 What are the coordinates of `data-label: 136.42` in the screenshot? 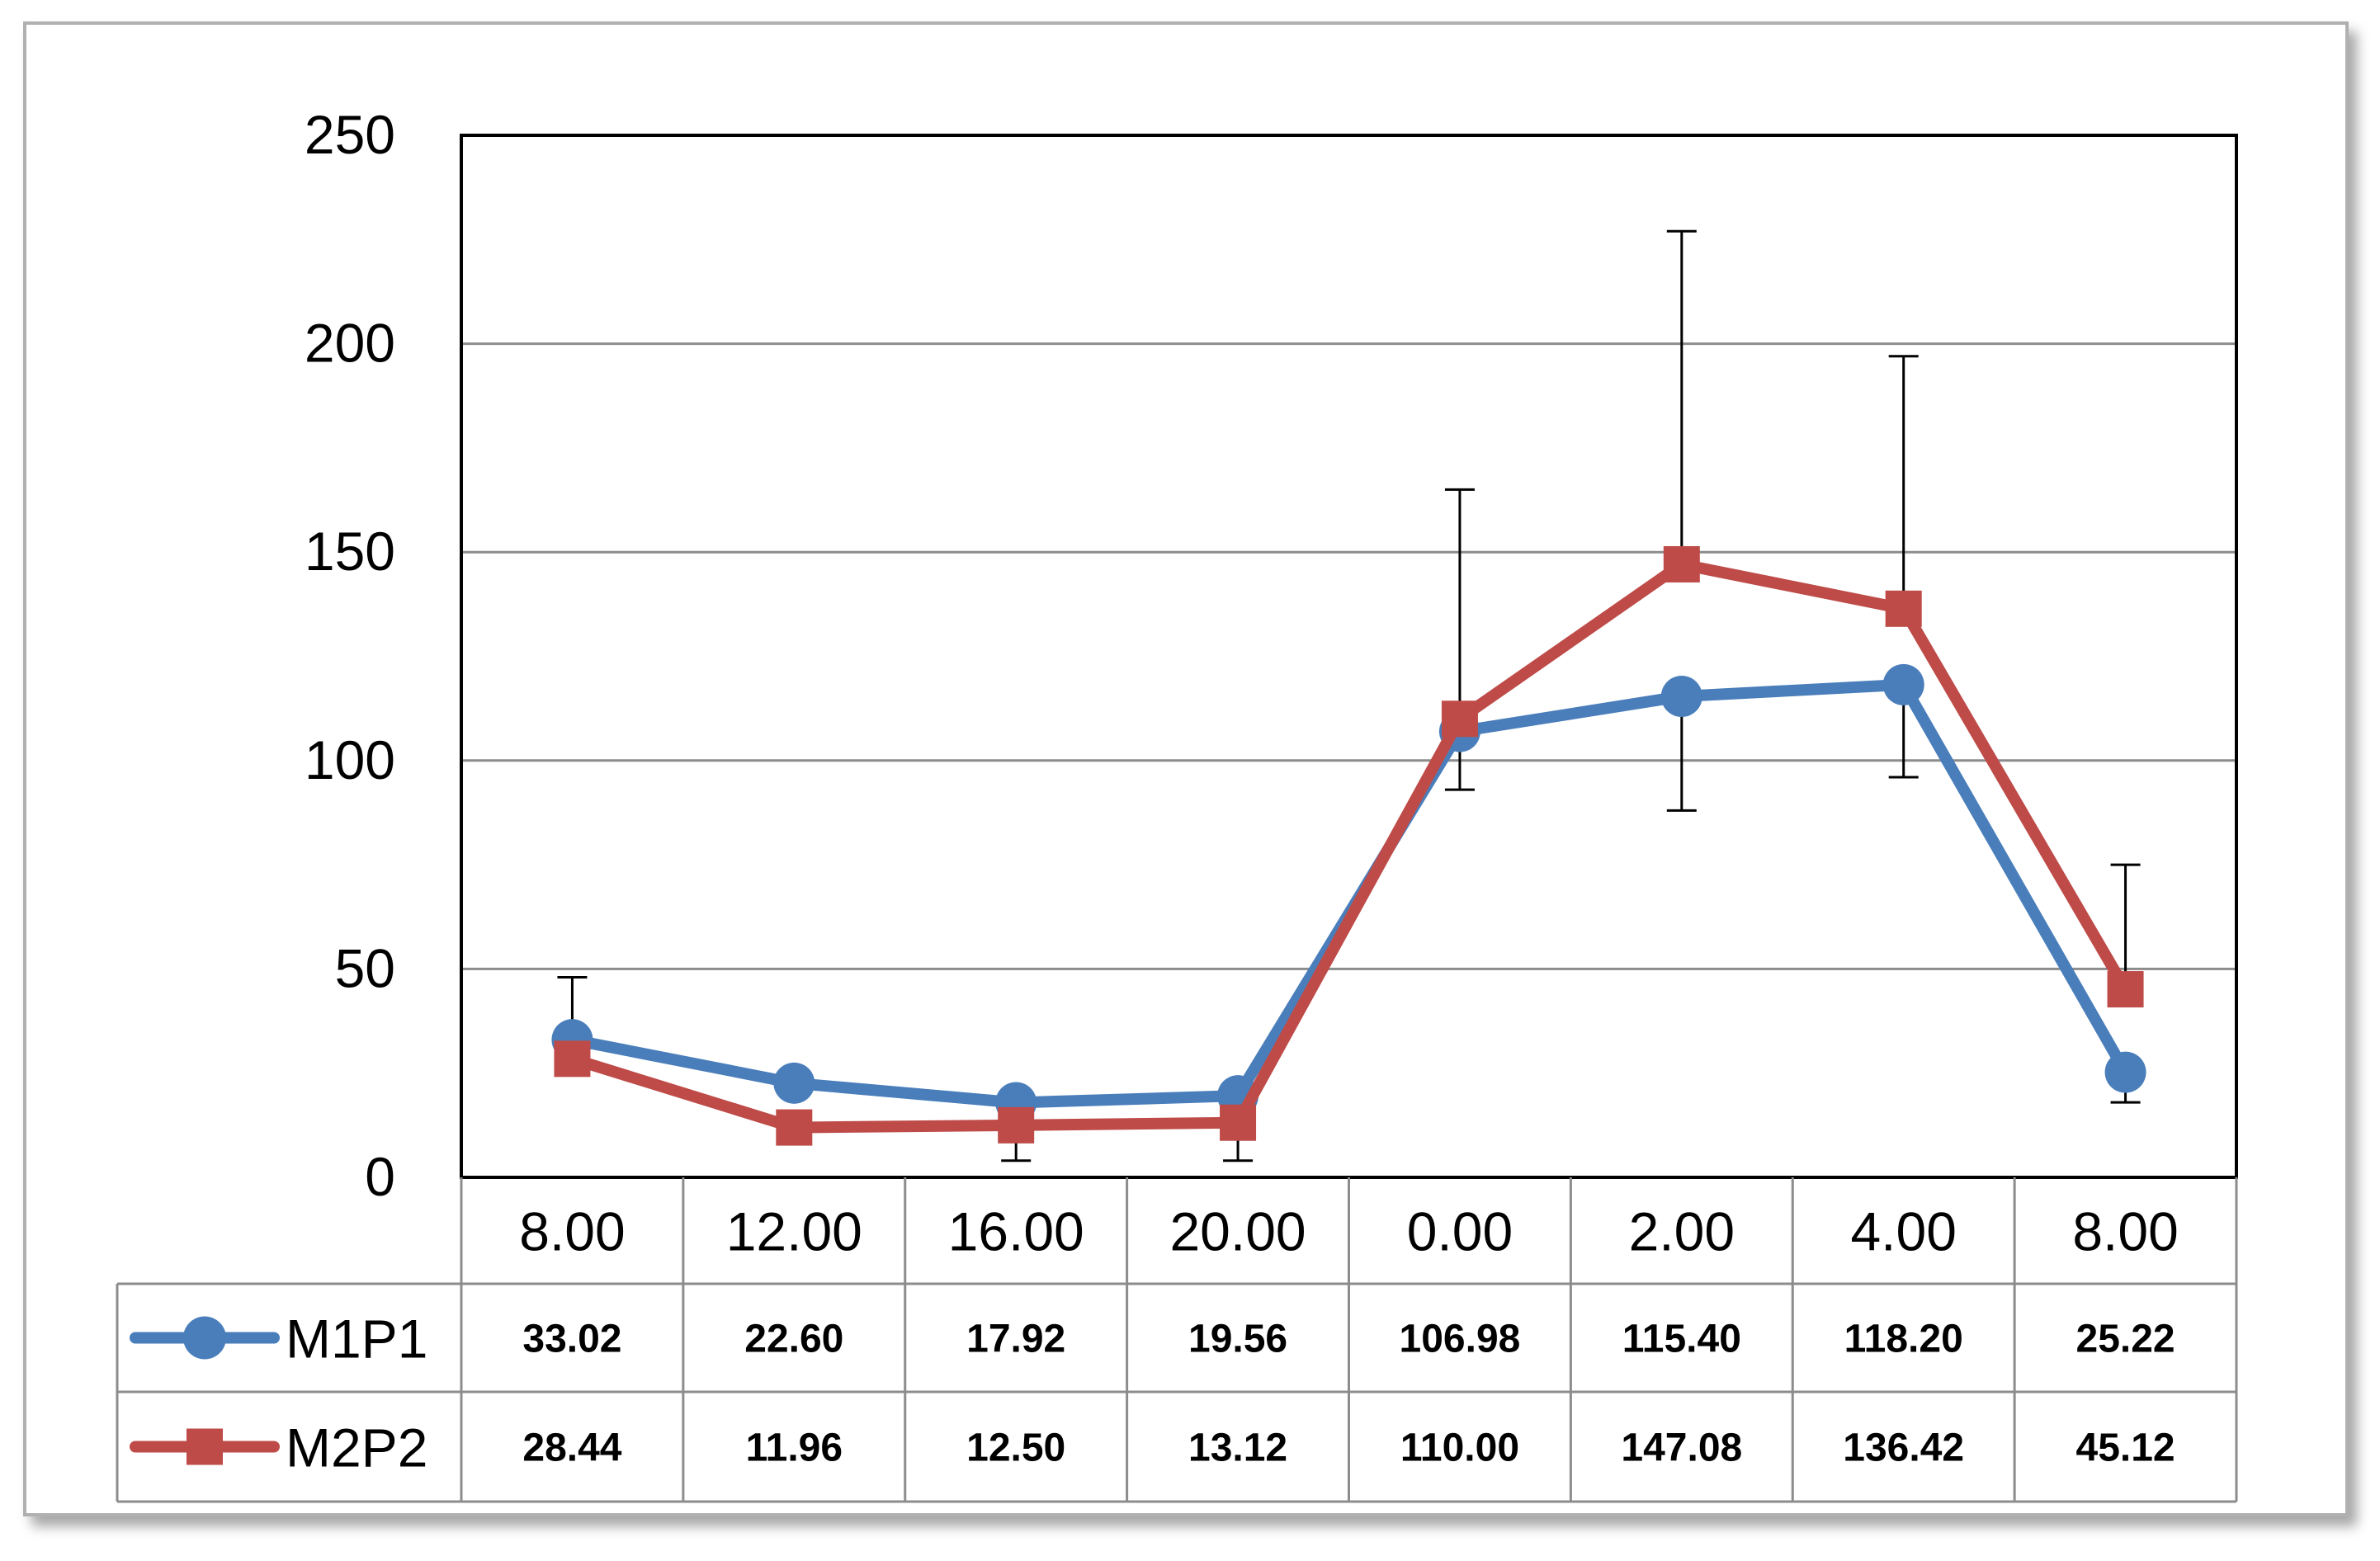 It's located at (1903, 1448).